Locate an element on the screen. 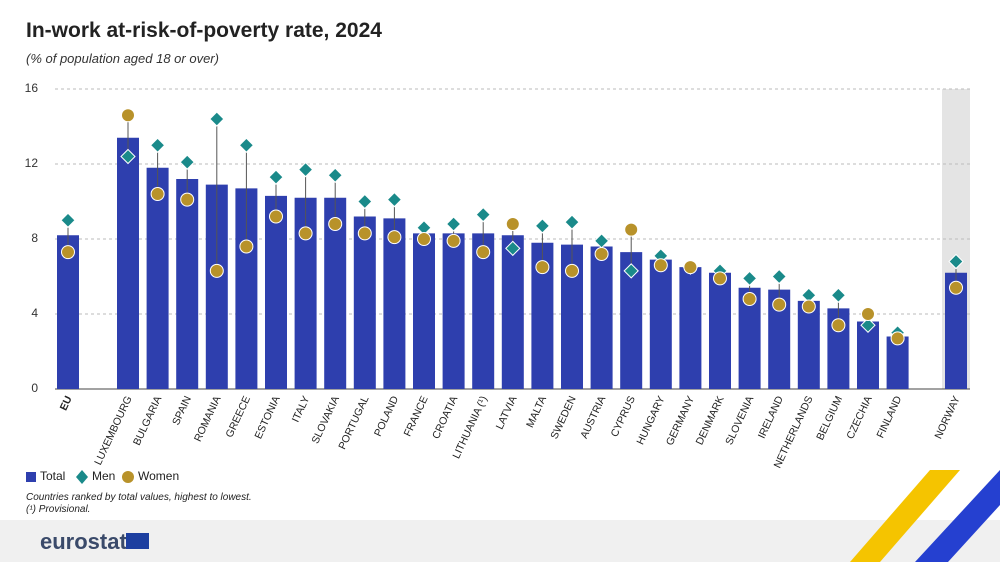  footer-band is located at coordinates (500, 541).